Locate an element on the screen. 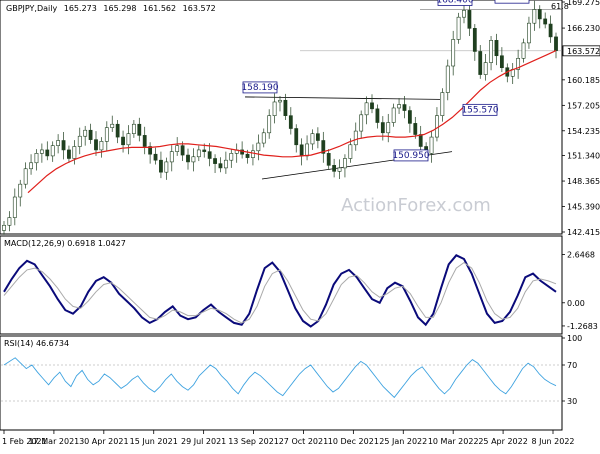 The width and height of the screenshot is (600, 454). macd-series-line is located at coordinates (280, 292).